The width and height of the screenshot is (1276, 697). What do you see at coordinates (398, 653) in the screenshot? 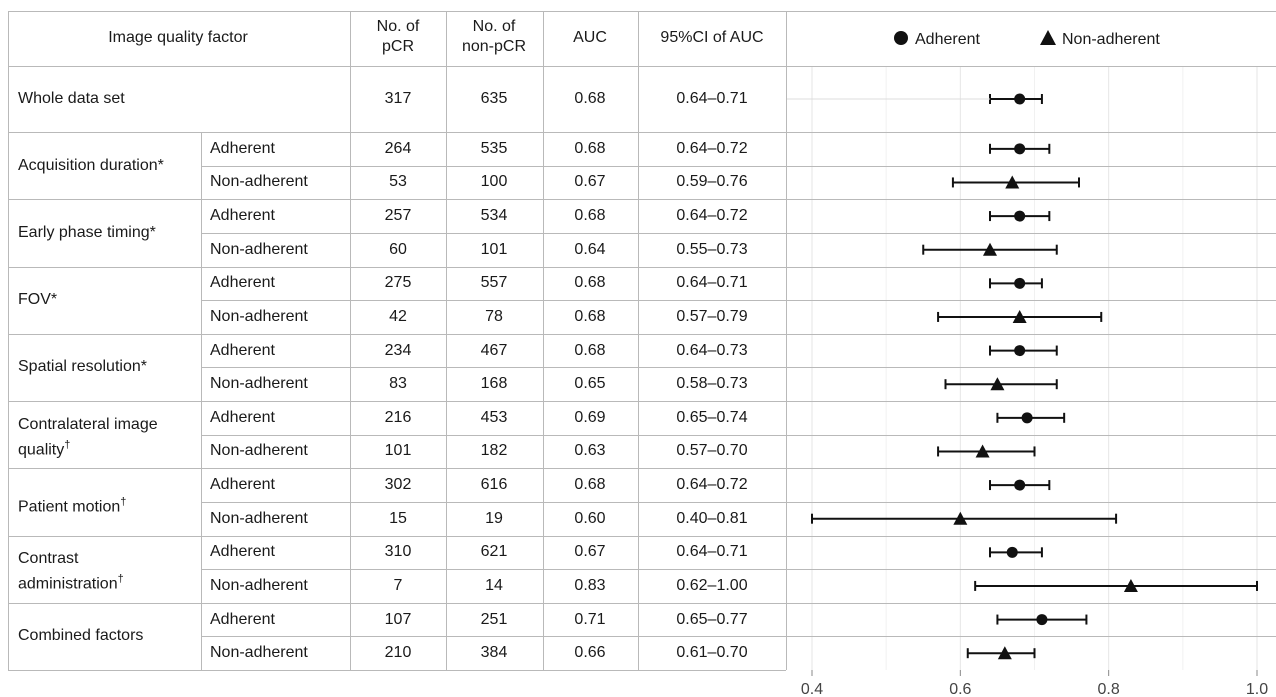
I see `cell-pcr: 210` at bounding box center [398, 653].